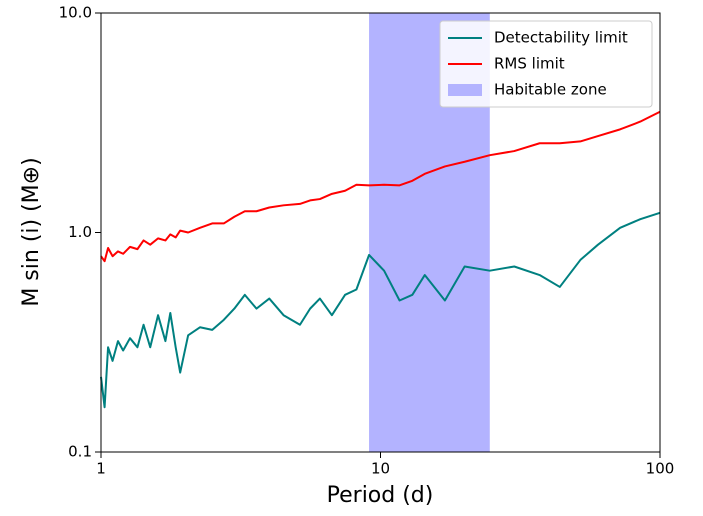 This screenshot has width=703, height=516. What do you see at coordinates (550, 90) in the screenshot?
I see `legend-label: Habitable zone` at bounding box center [550, 90].